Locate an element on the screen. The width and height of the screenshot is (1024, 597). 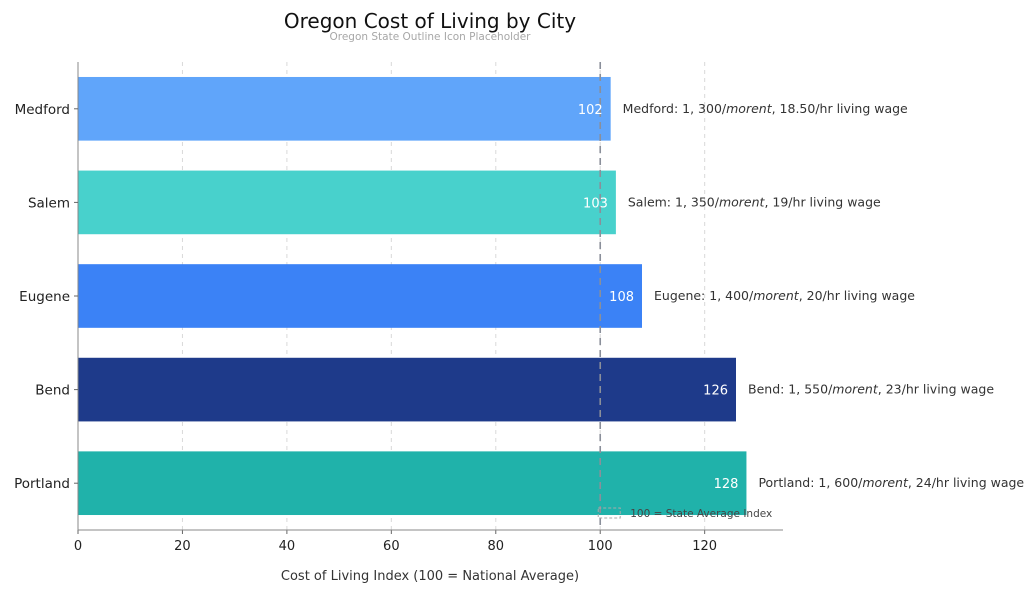
annotation-eugene: Eugene: 1, 400/morent, 20/hr living wage is located at coordinates (784, 295).